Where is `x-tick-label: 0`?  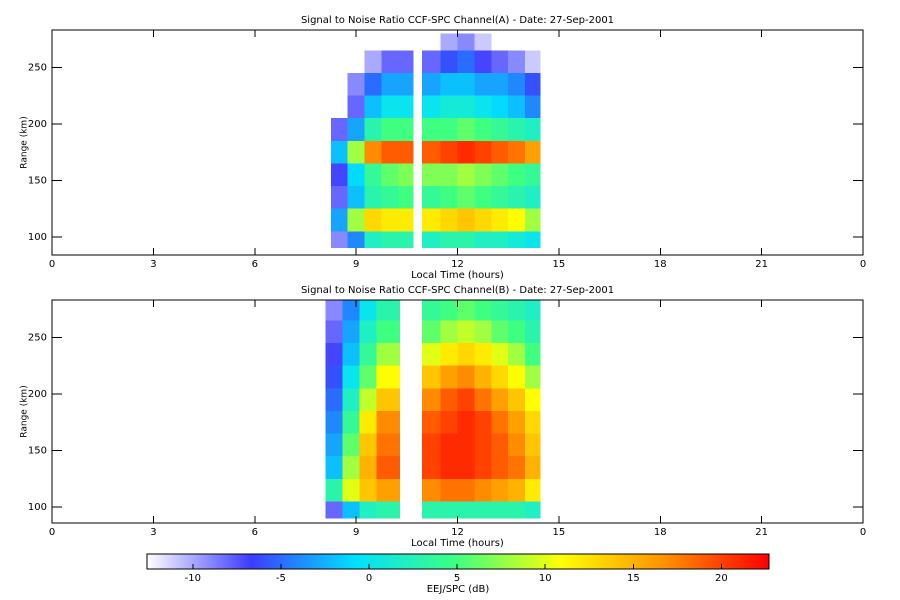
x-tick-label: 0 is located at coordinates (863, 264).